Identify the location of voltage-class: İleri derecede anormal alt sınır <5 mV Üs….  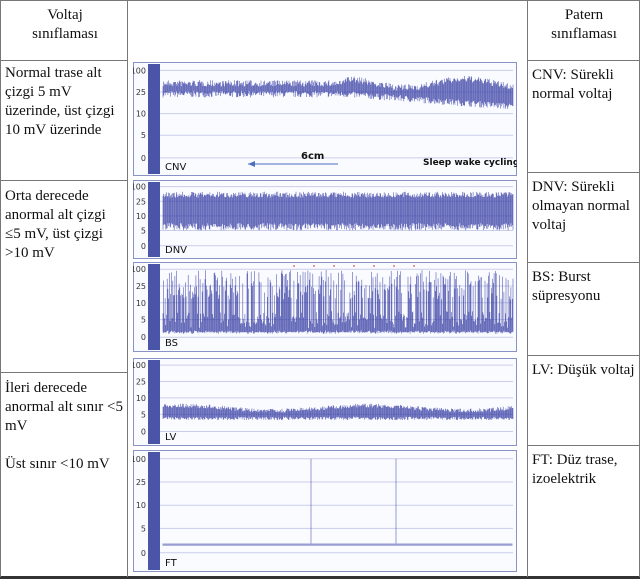
(64, 436).